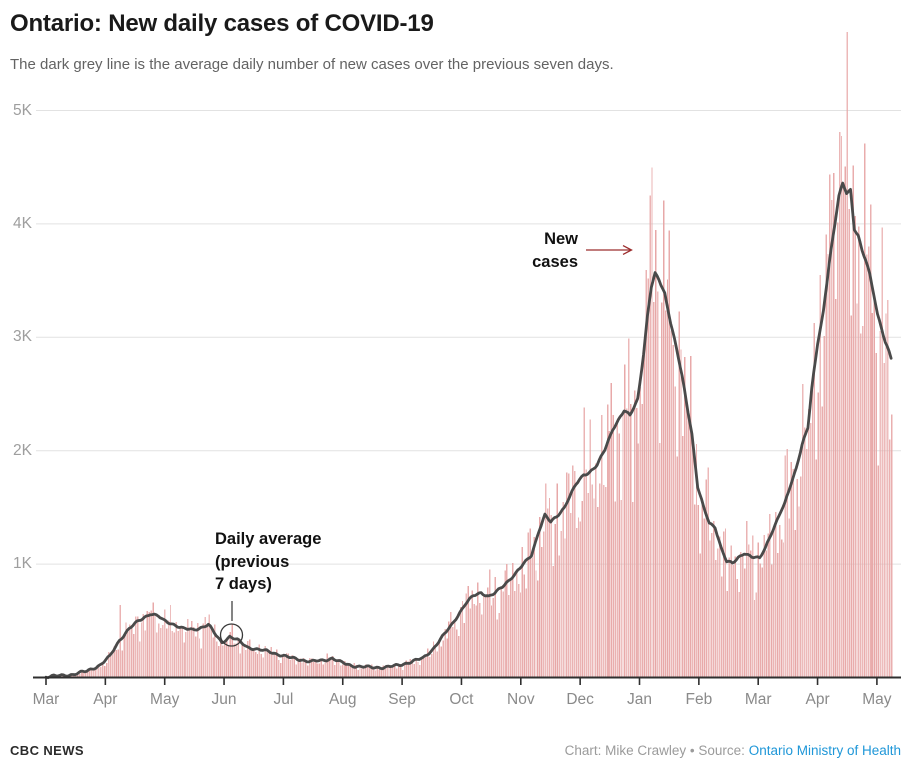  I want to click on annotation-daily-average-line2: (previous, so click(252, 561).